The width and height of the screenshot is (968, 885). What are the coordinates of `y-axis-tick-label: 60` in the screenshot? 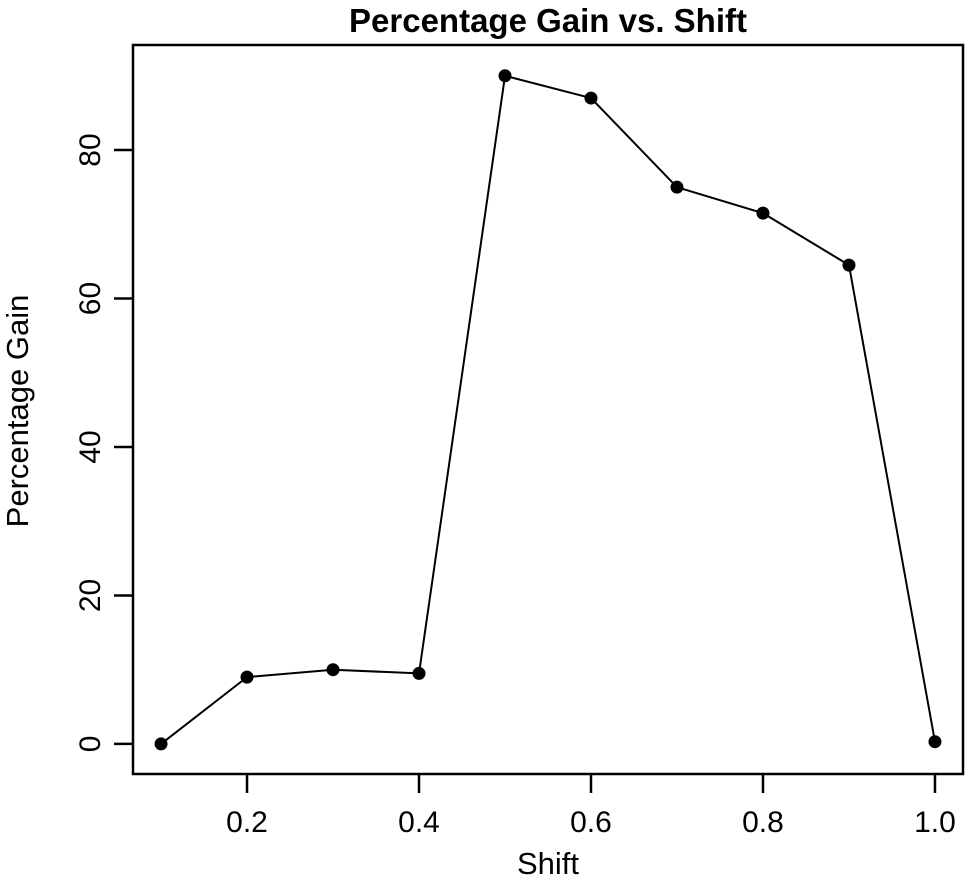 It's located at (90, 298).